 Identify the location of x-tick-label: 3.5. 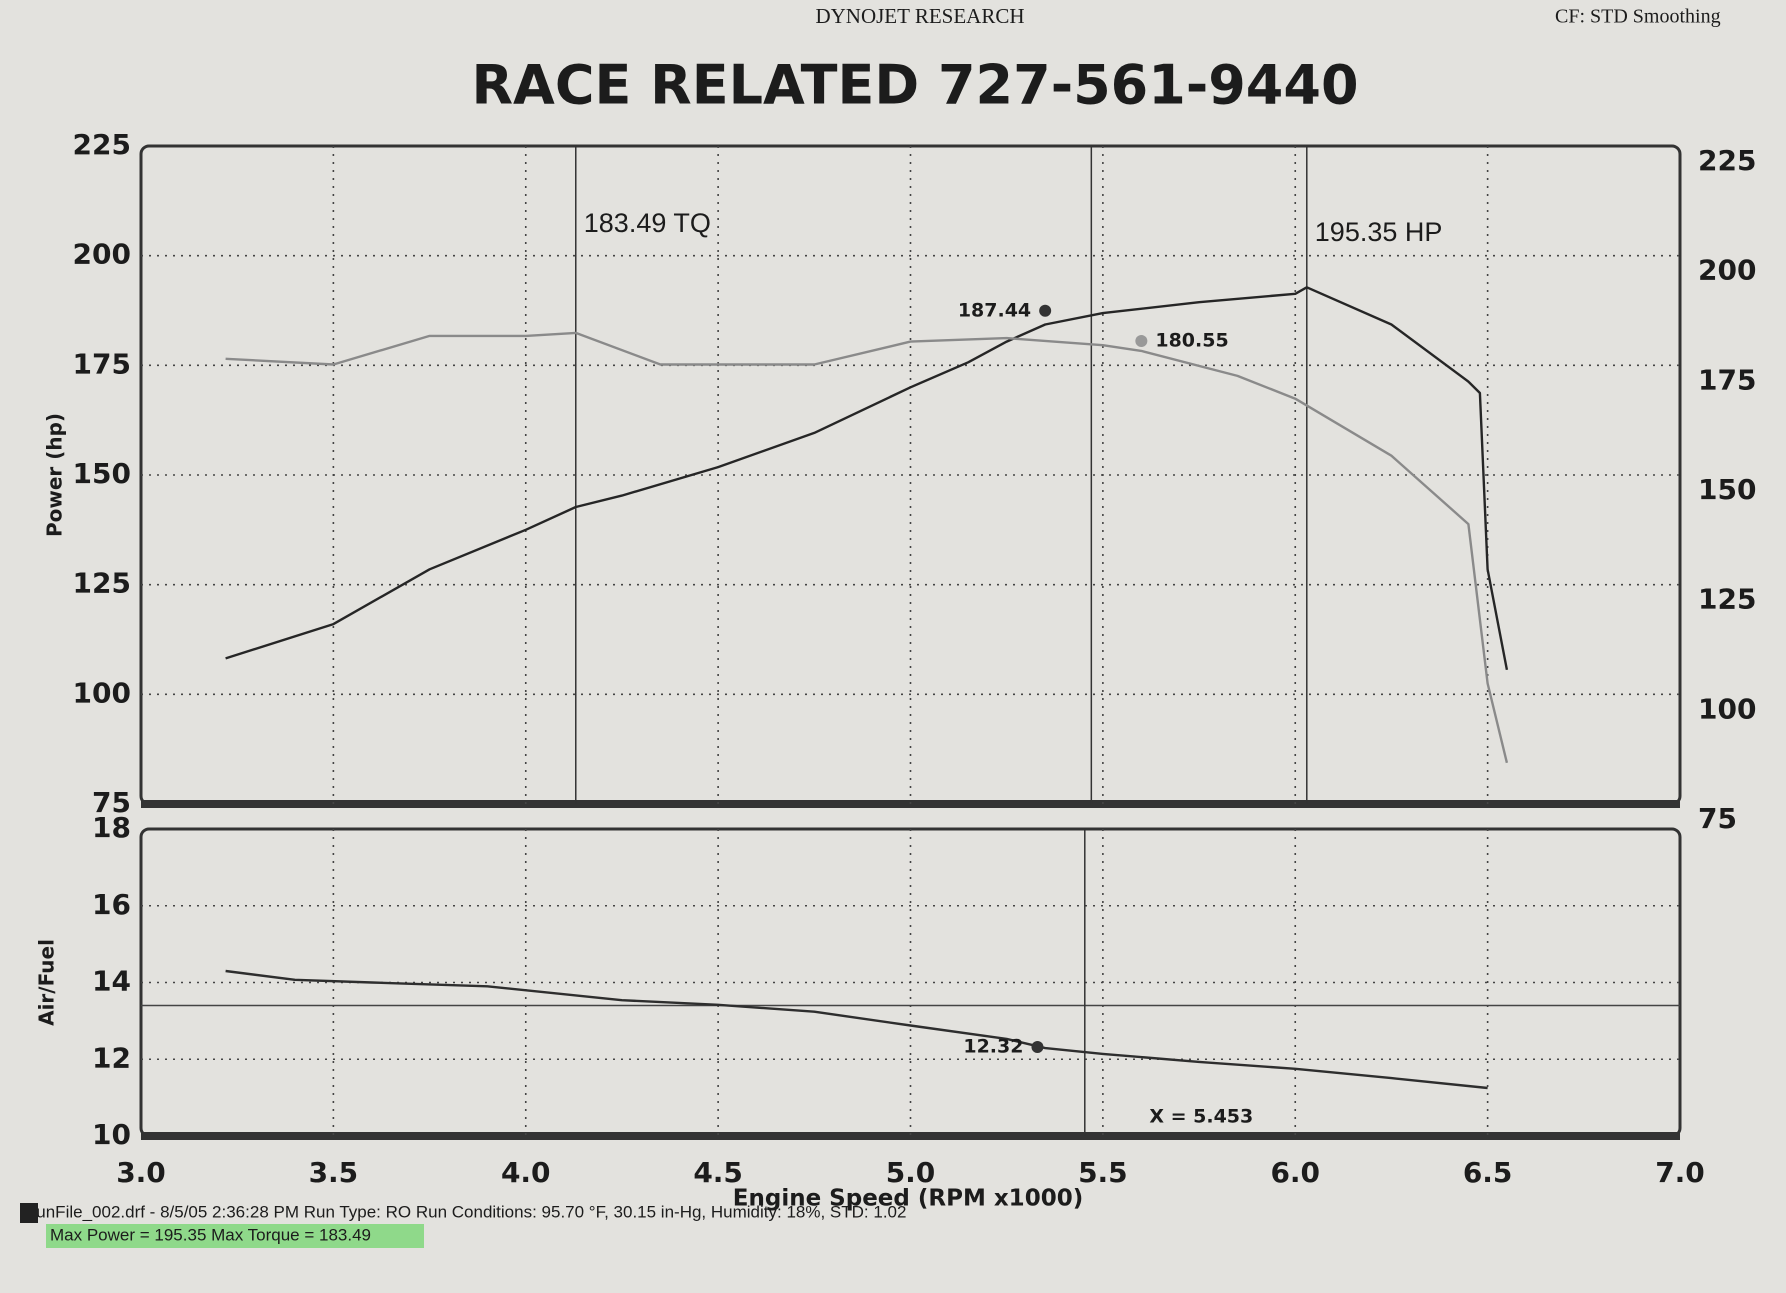
(334, 1172).